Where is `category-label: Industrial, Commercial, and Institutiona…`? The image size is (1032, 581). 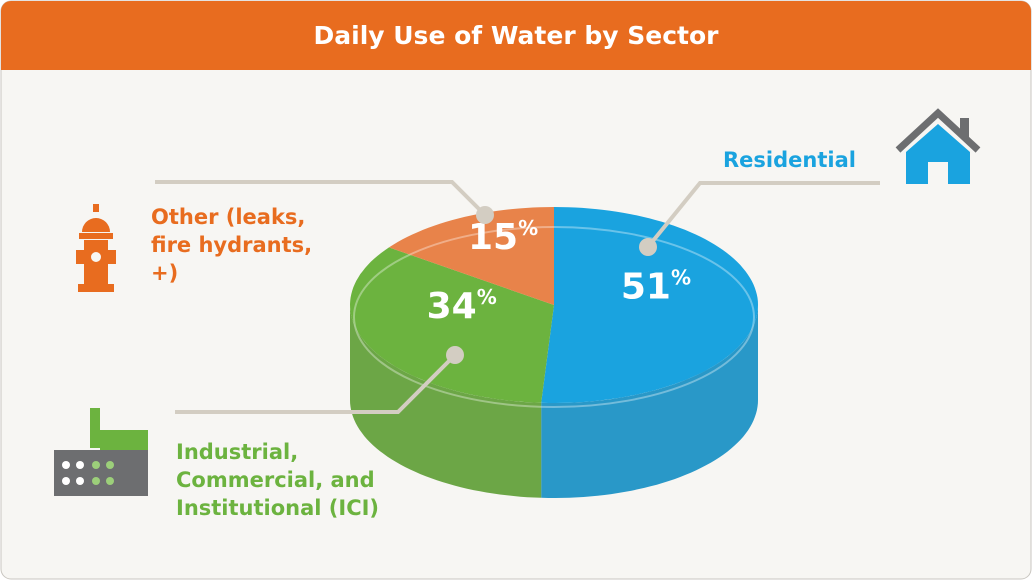
category-label: Industrial, Commercial, and Institutiona… is located at coordinates (278, 480).